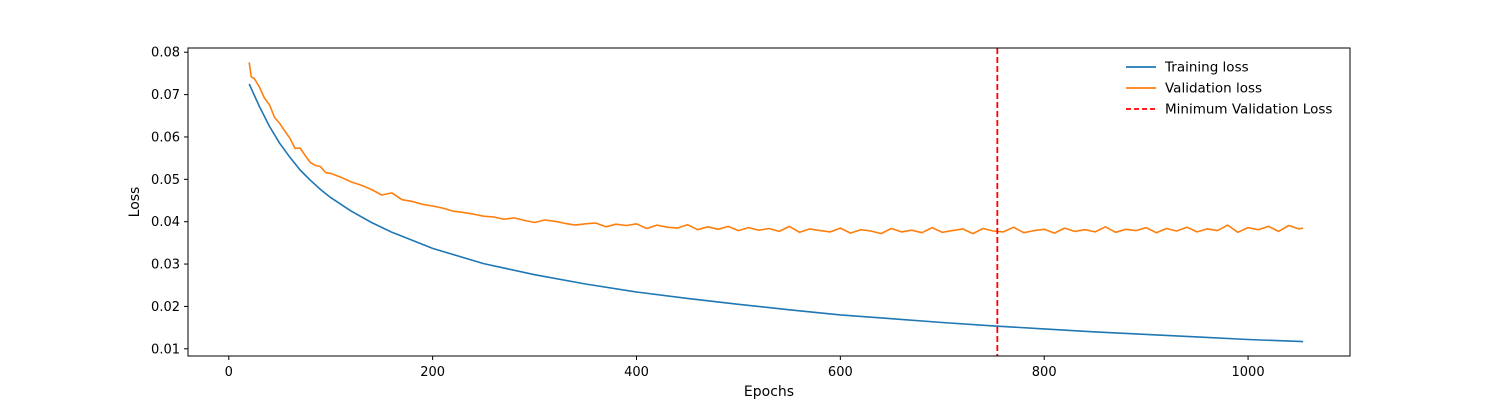 This screenshot has width=1500, height=400. I want to click on legend-label-minimum-validation-loss: Minimum Validation Loss, so click(1248, 110).